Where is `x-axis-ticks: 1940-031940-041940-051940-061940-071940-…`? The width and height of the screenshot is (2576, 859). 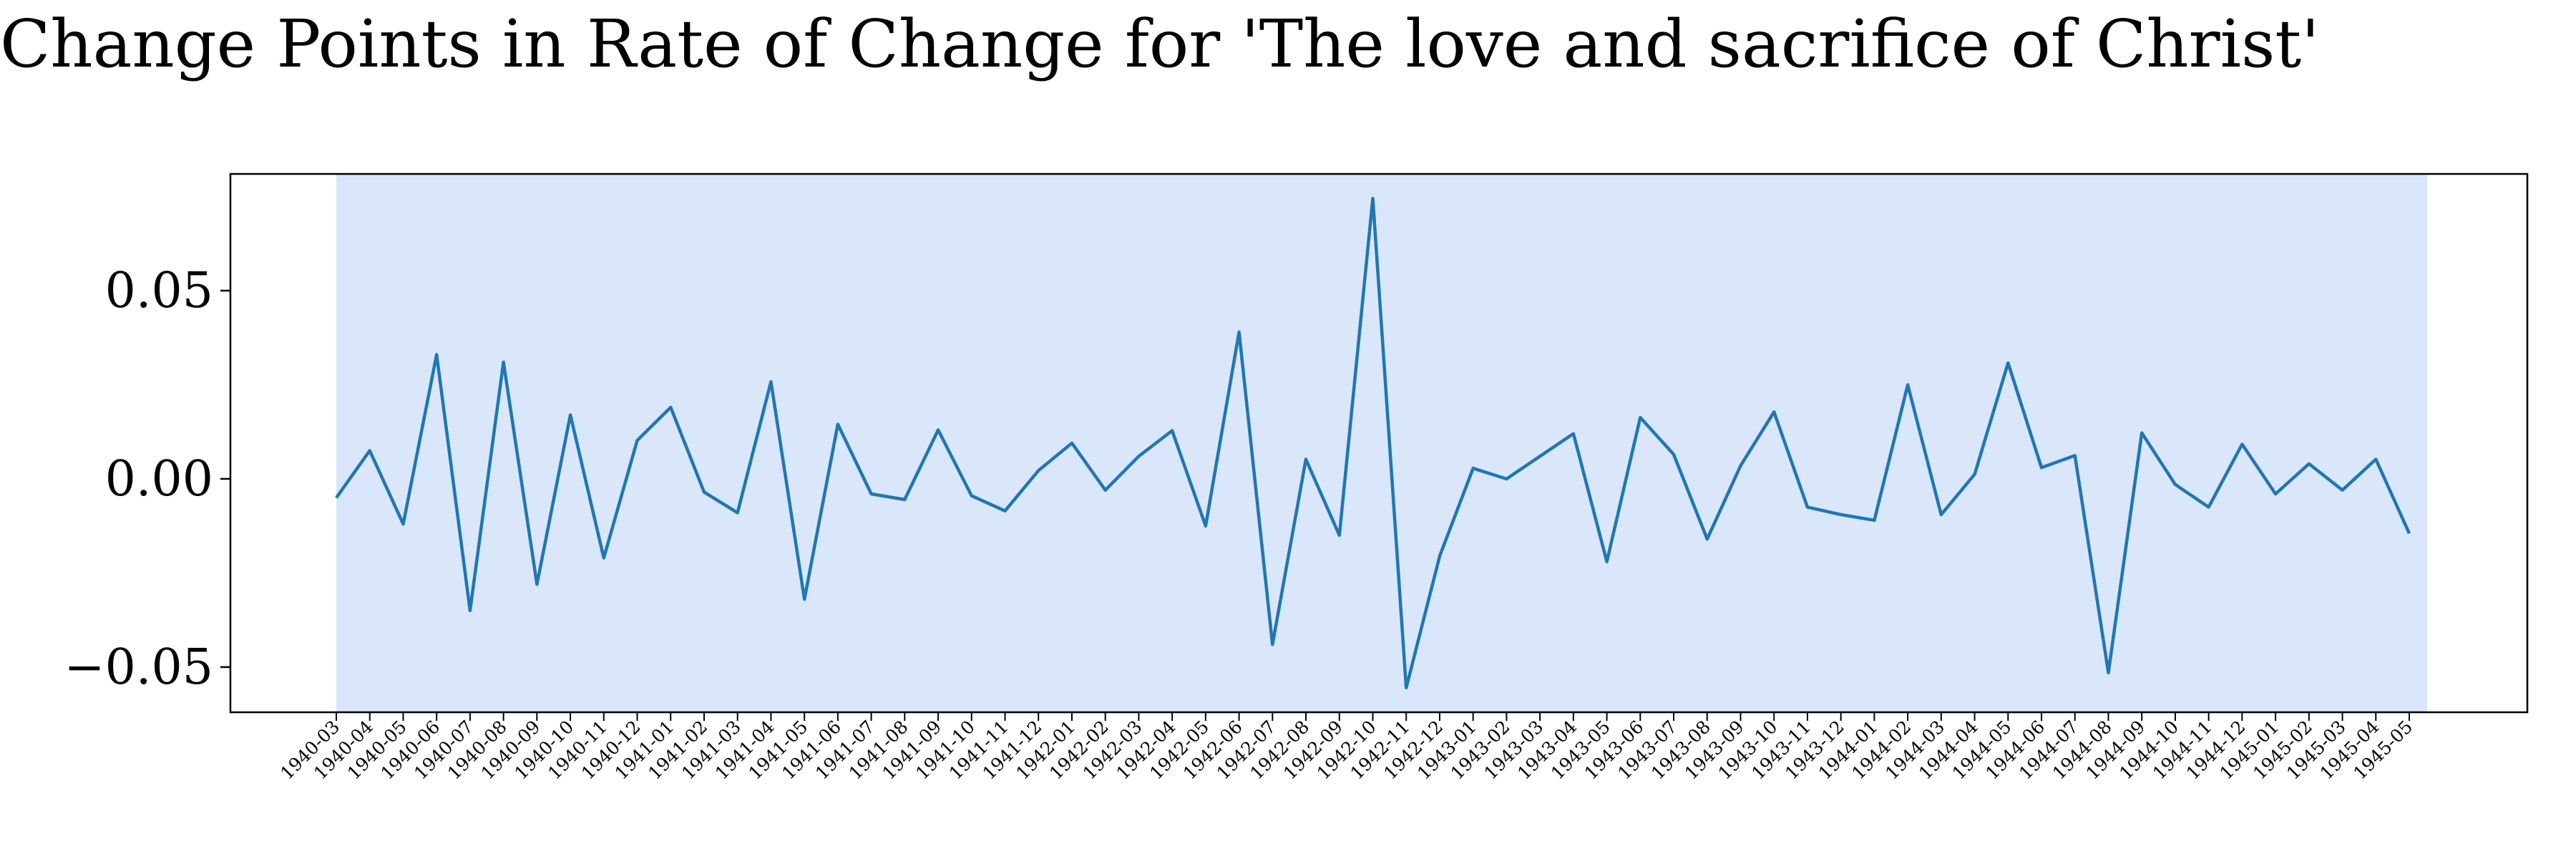
x-axis-ticks: 1940-031940-041940-051940-061940-071940-… is located at coordinates (1346, 748).